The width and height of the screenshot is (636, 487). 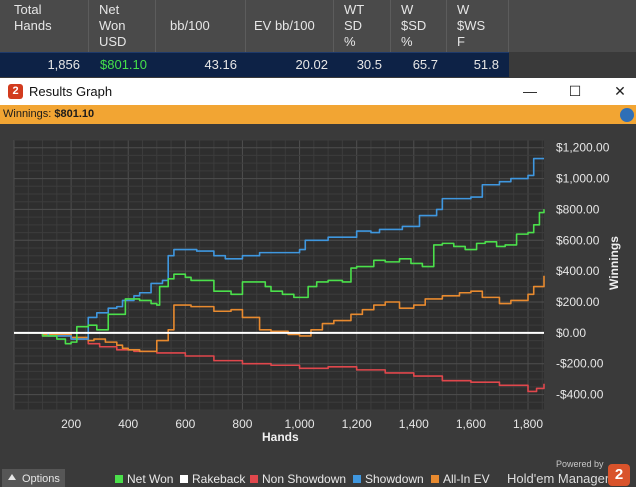 I want to click on y-axis-label: Winnings, so click(x=614, y=263).